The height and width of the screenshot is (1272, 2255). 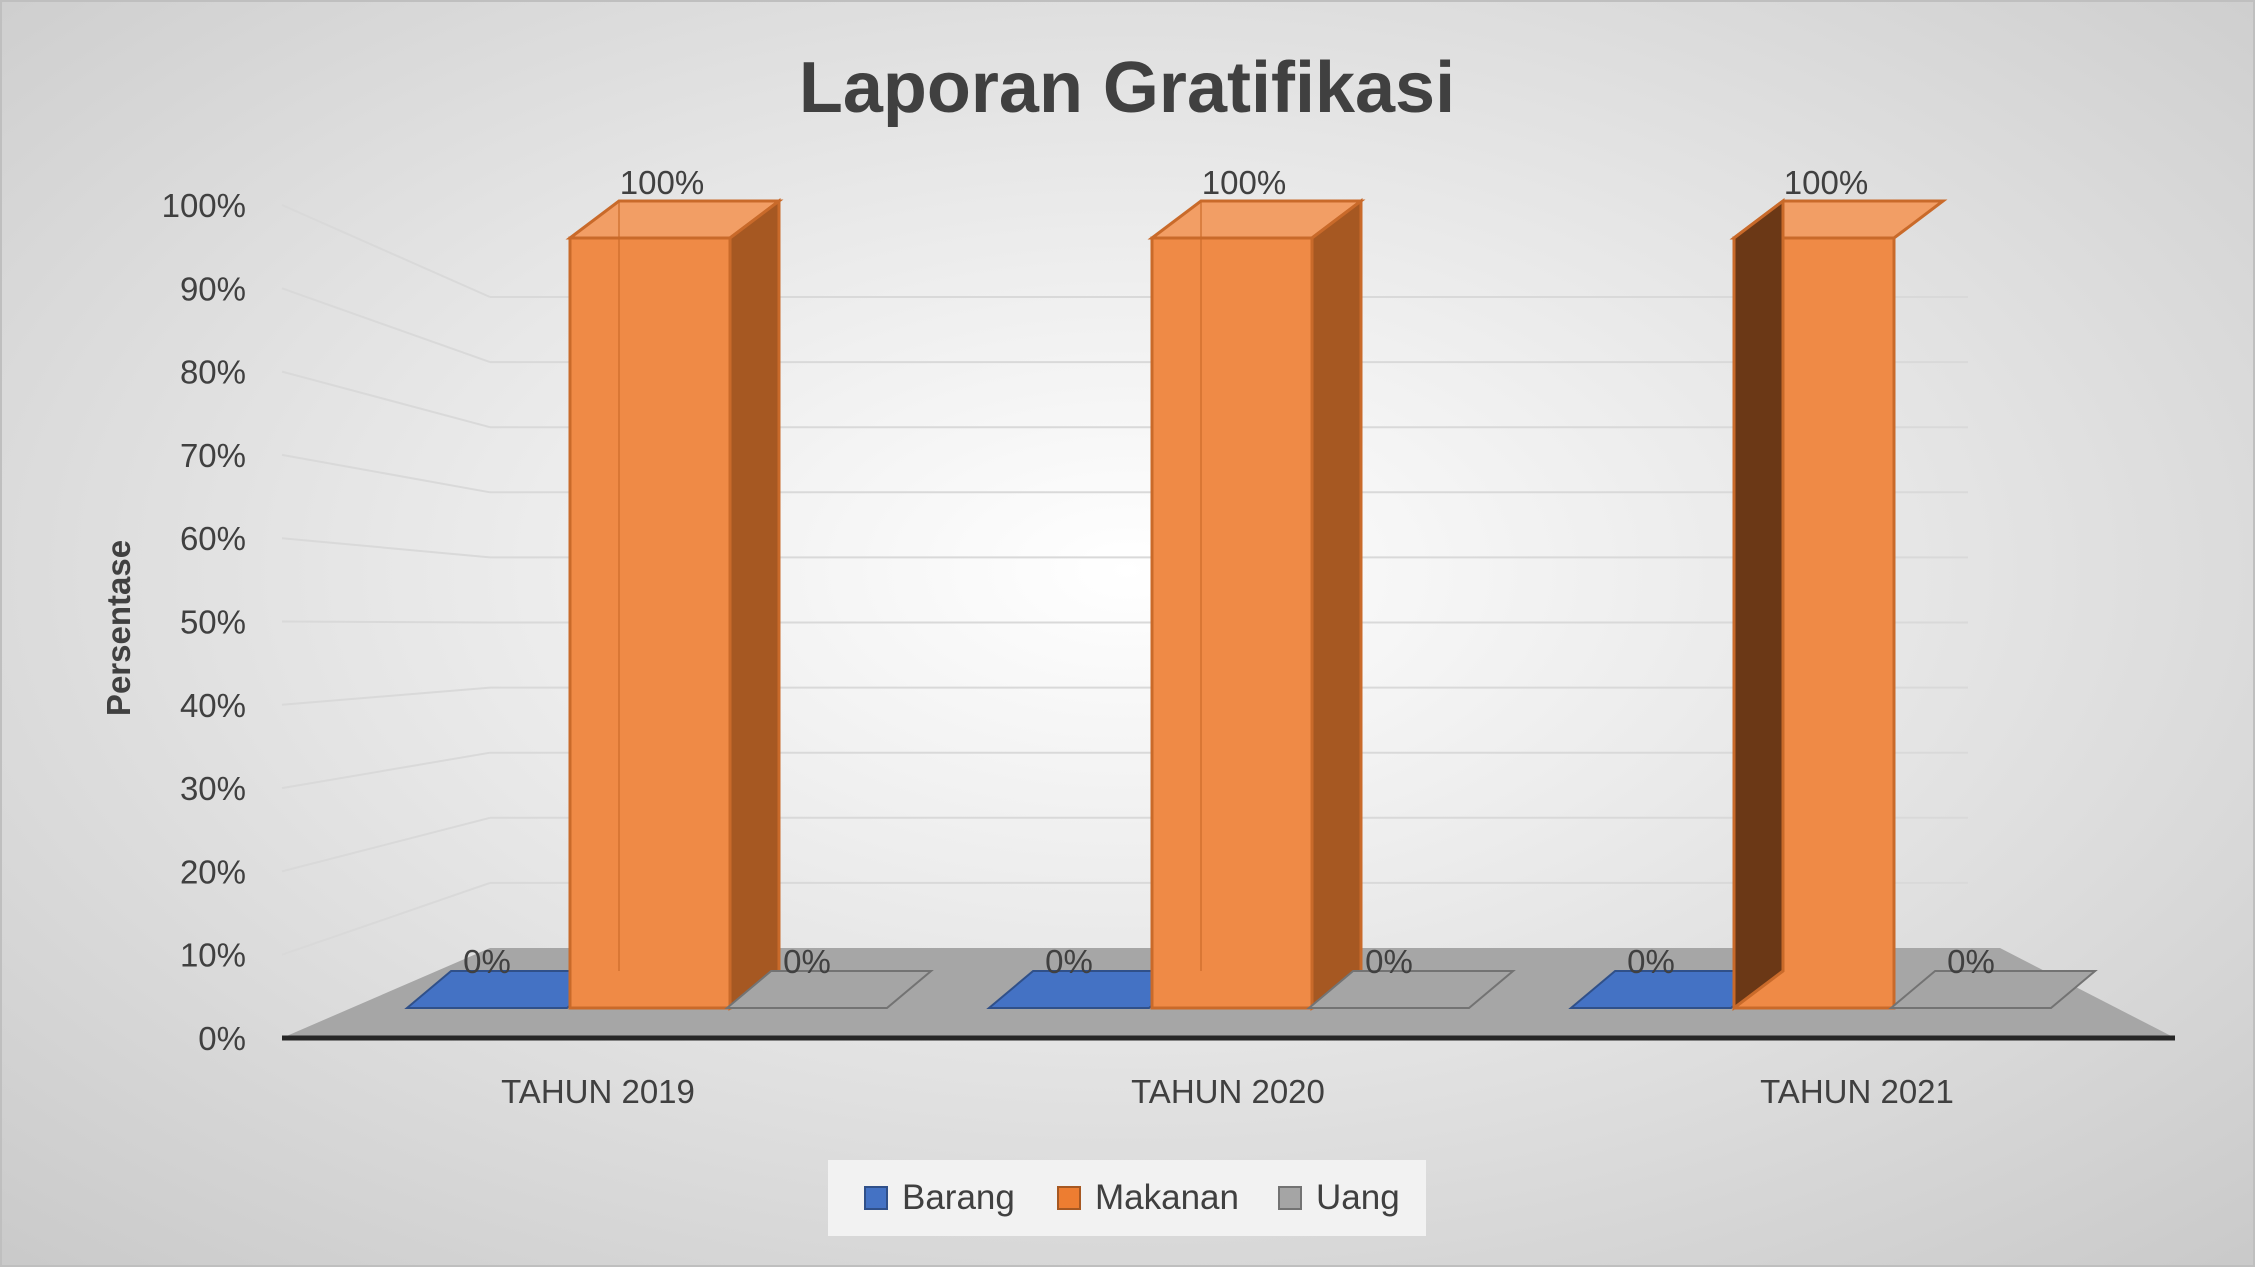 What do you see at coordinates (213, 538) in the screenshot?
I see `y-tick-label: 60%` at bounding box center [213, 538].